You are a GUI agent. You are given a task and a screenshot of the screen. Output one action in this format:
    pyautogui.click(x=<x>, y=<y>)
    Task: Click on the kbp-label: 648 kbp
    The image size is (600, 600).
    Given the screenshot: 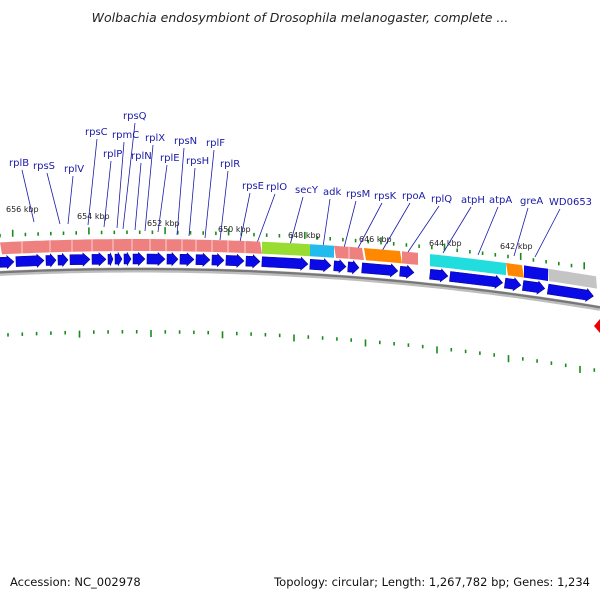 What is the action you would take?
    pyautogui.click(x=304, y=235)
    